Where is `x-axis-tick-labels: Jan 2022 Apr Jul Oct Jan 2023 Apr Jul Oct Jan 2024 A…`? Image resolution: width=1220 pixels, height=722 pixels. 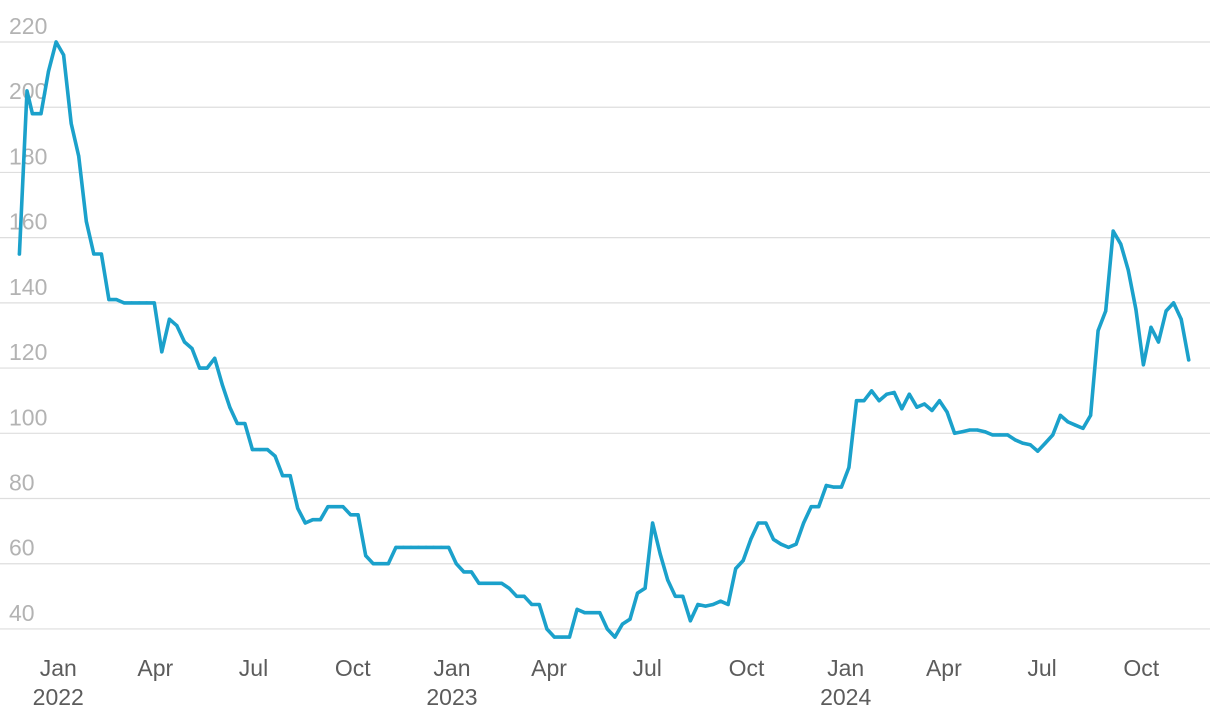
x-axis-tick-labels: Jan 2022 Apr Jul Oct Jan 2023 Apr Jul Oct Jan 2024 A… is located at coordinates (596, 682).